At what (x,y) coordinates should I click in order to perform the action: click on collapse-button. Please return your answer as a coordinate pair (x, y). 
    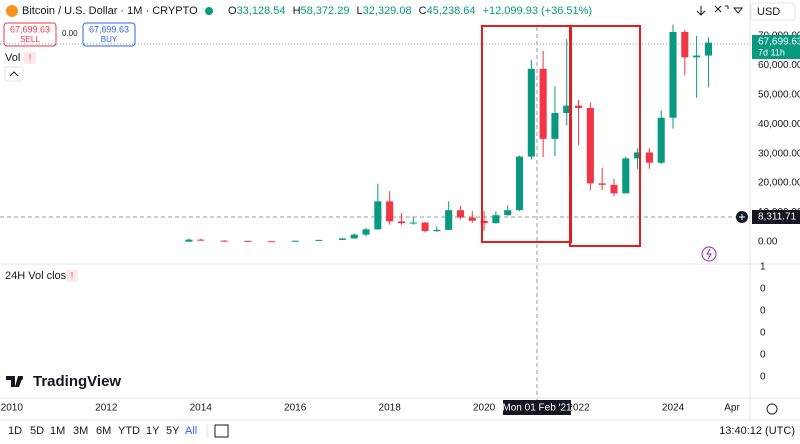
    Looking at the image, I should click on (14, 74).